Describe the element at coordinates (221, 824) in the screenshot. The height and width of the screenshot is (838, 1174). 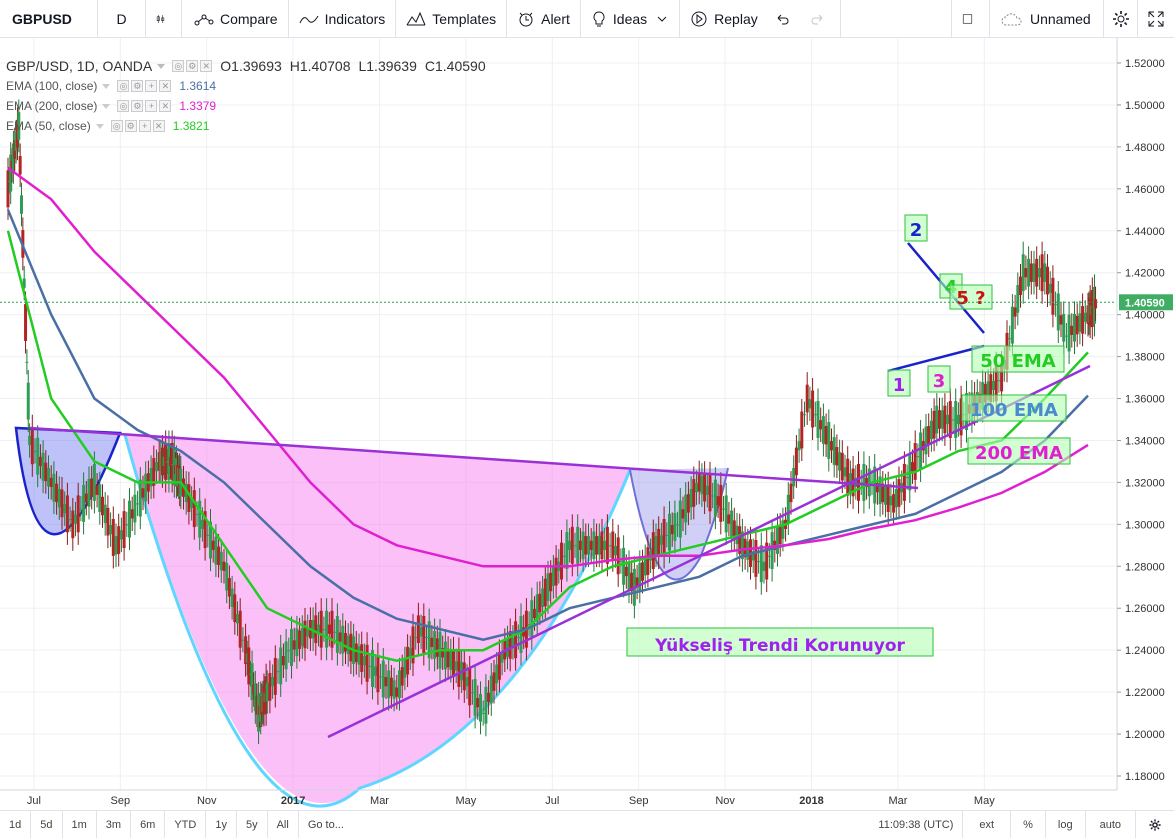
I see `range-1y: 1y` at that location.